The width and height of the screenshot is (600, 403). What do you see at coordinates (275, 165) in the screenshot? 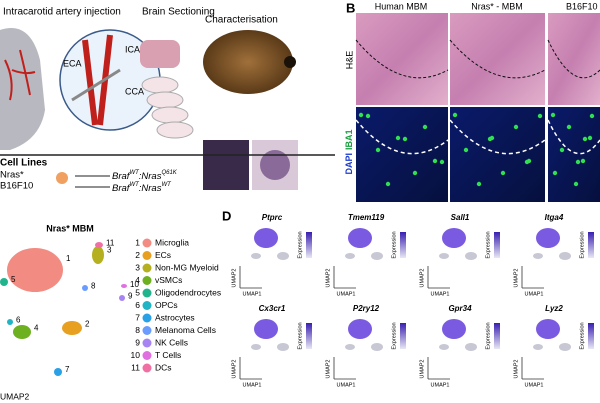
I see `ihc-stain` at bounding box center [275, 165].